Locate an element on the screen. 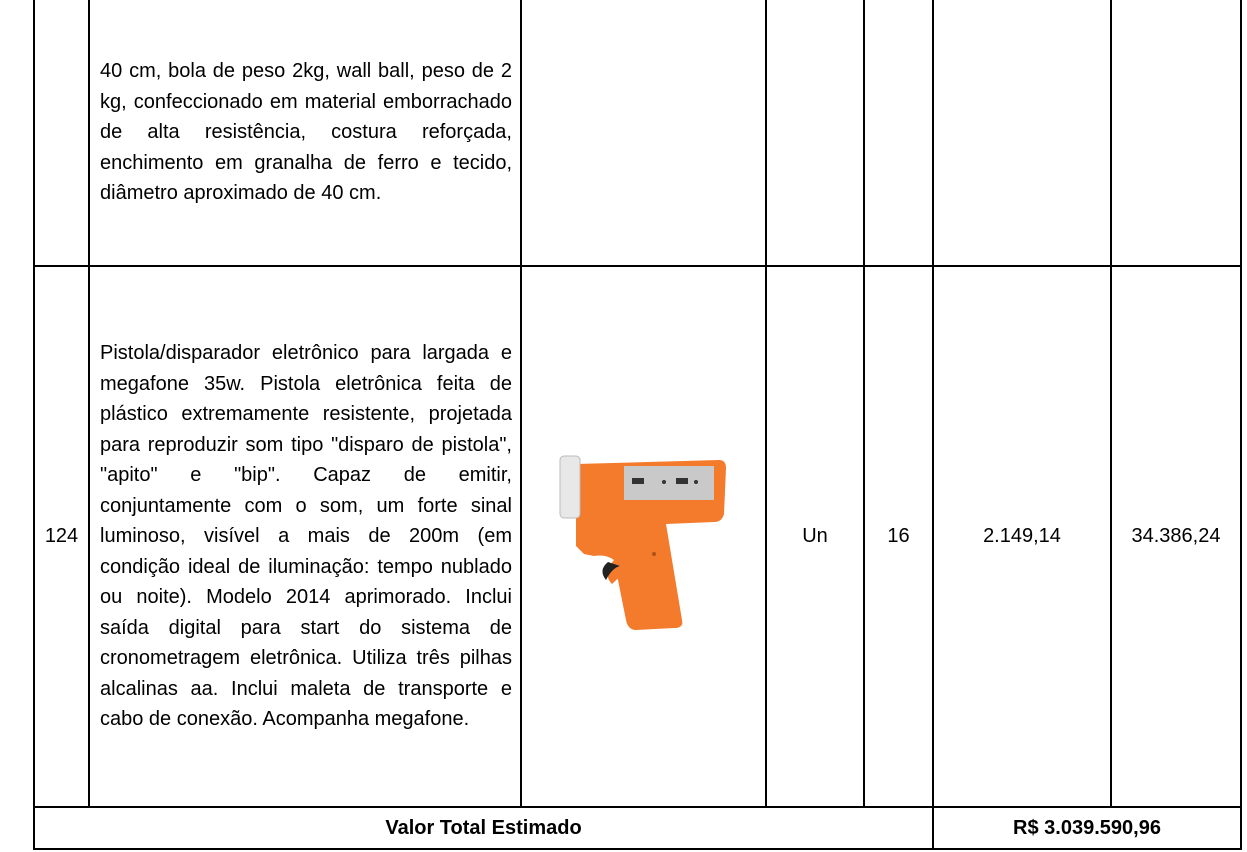 The height and width of the screenshot is (852, 1247). unit-cell: Un is located at coordinates (815, 536).